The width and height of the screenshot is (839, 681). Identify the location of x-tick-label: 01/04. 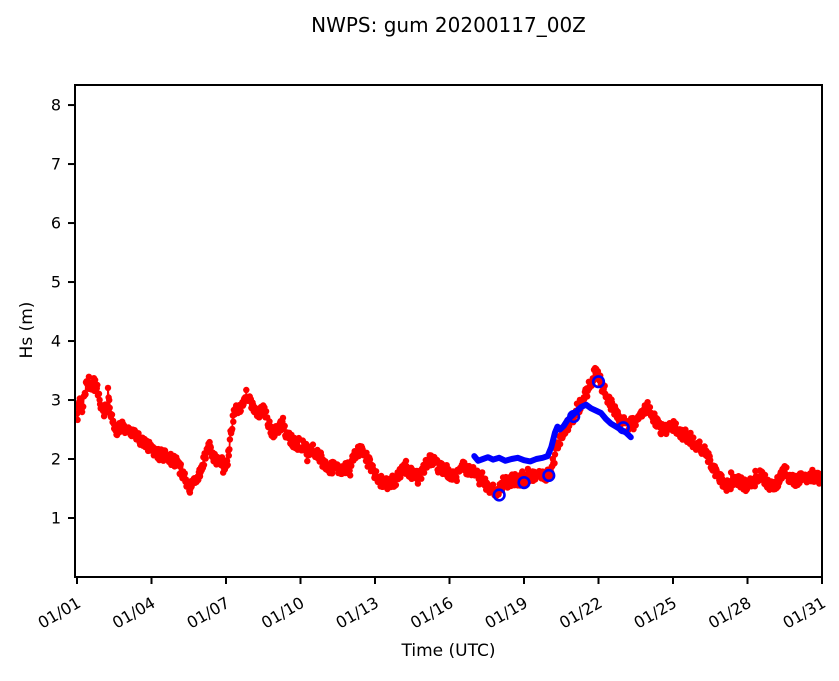
(133, 613).